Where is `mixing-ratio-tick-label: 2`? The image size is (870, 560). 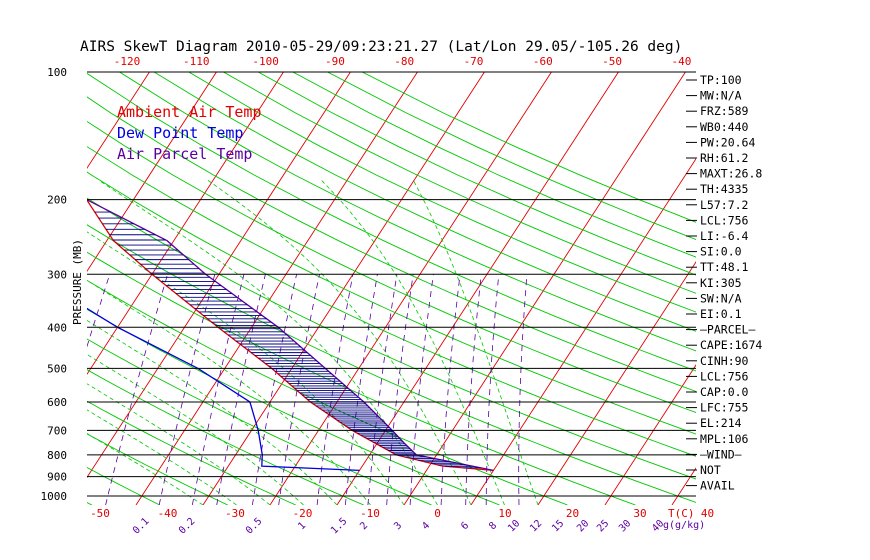 mixing-ratio-tick-label: 2 is located at coordinates (364, 526).